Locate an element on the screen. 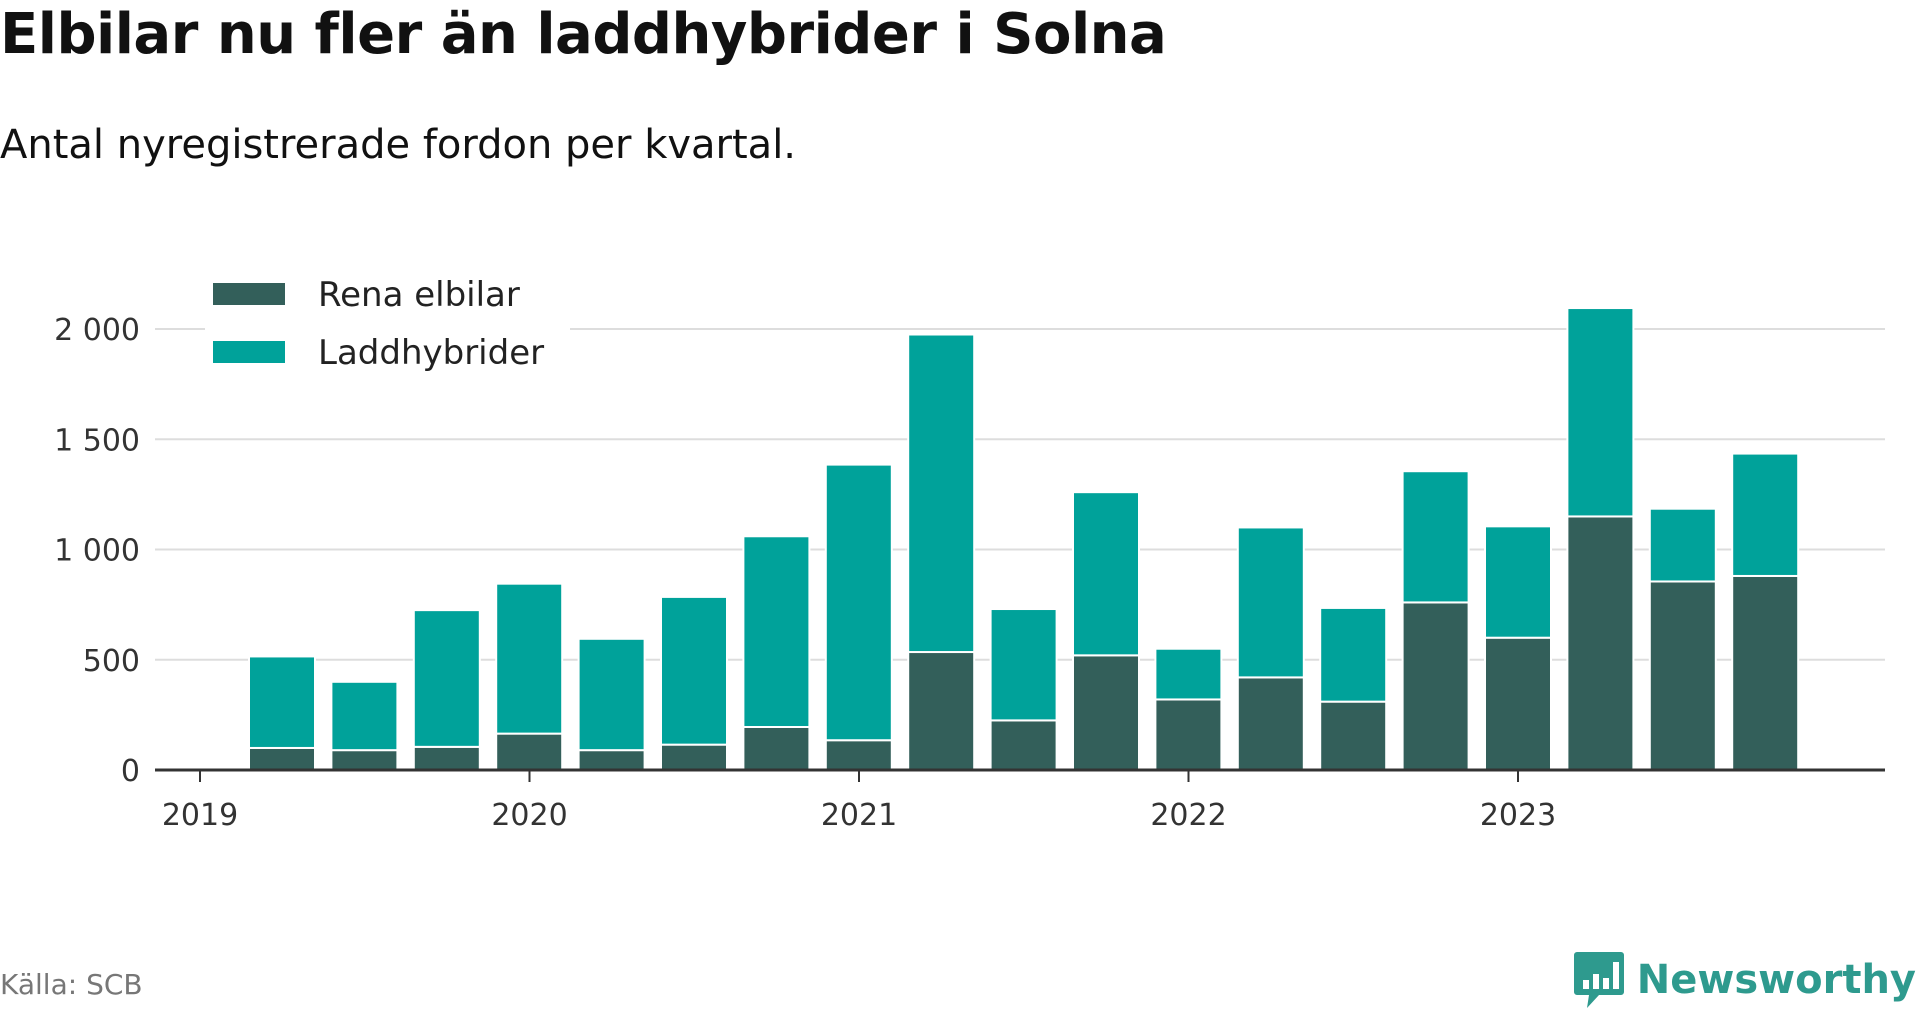 The image size is (1920, 1010). x-tick-label: 2020 is located at coordinates (529, 815).